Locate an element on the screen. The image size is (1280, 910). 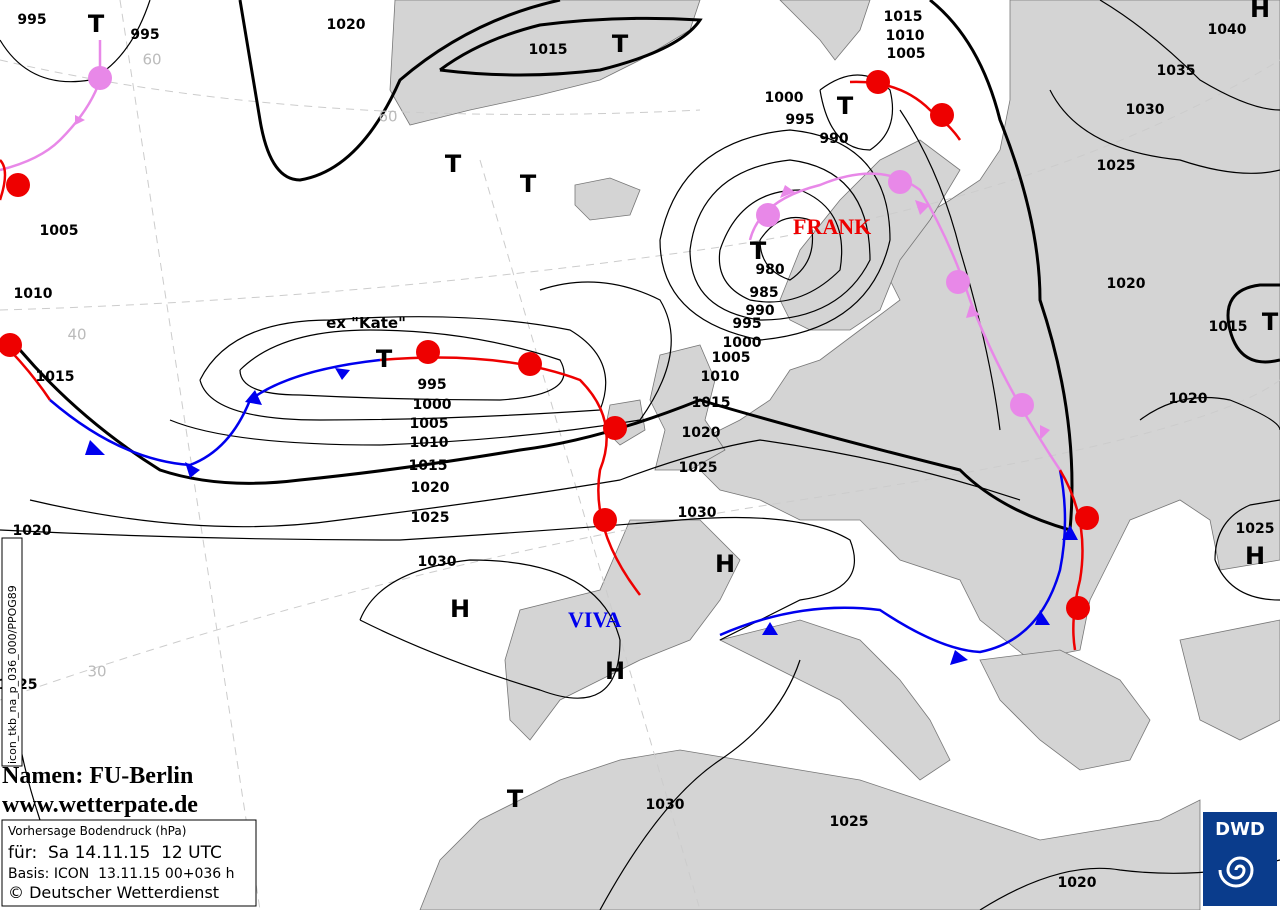
isobar-label: 980 is located at coordinates (769, 270).